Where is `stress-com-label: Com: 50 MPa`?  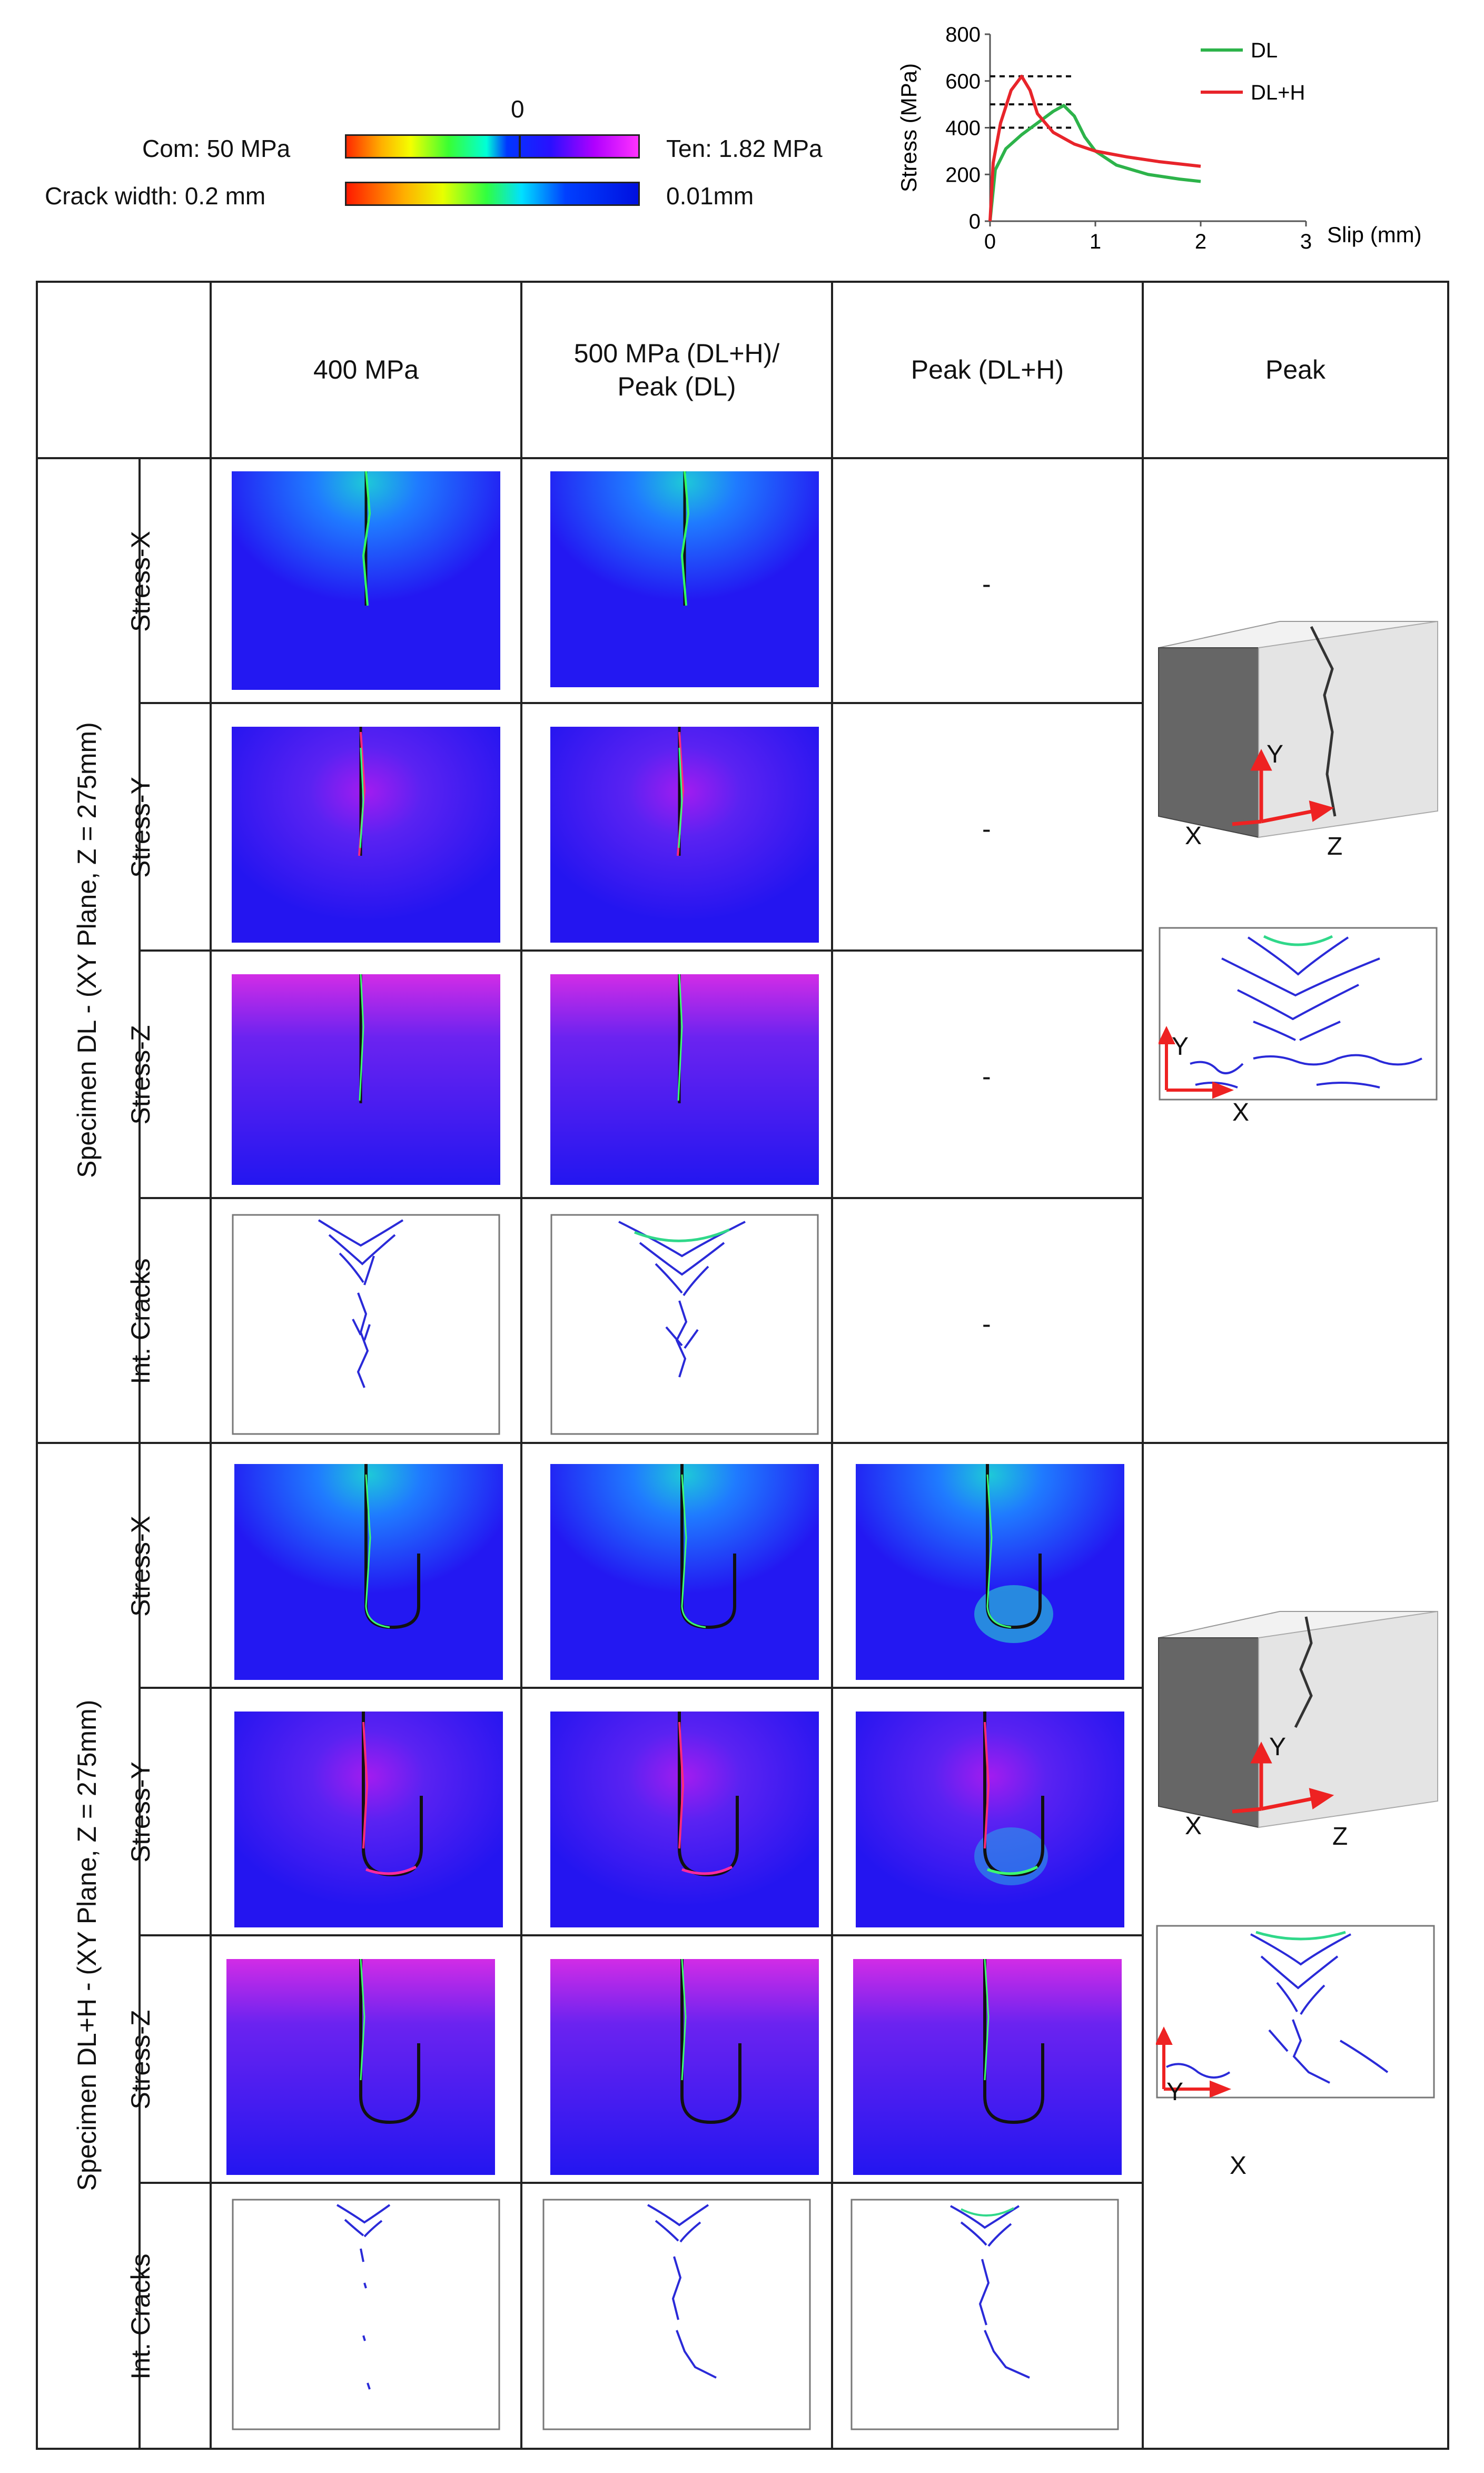
stress-com-label: Com: 50 MPa is located at coordinates (216, 148).